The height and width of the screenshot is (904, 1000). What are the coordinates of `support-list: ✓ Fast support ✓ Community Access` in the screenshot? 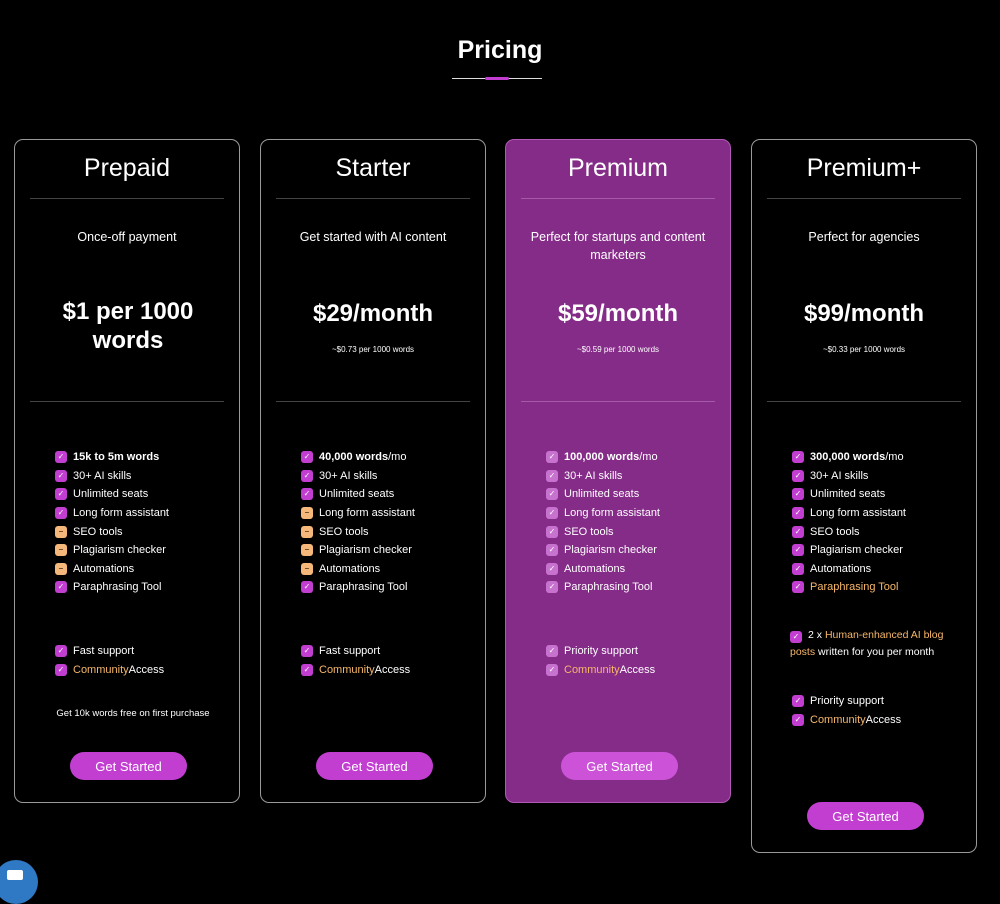 It's located at (388, 660).